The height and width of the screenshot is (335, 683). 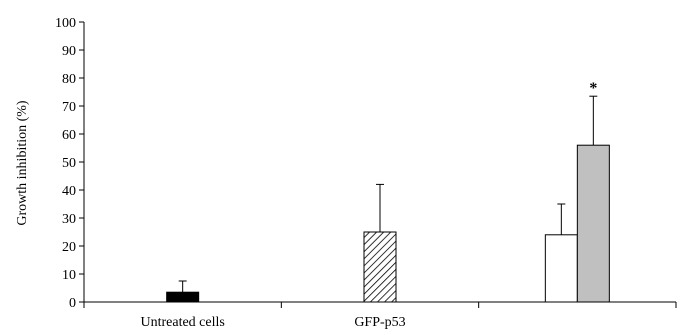 I want to click on y-tick-label: 10, so click(x=69, y=275).